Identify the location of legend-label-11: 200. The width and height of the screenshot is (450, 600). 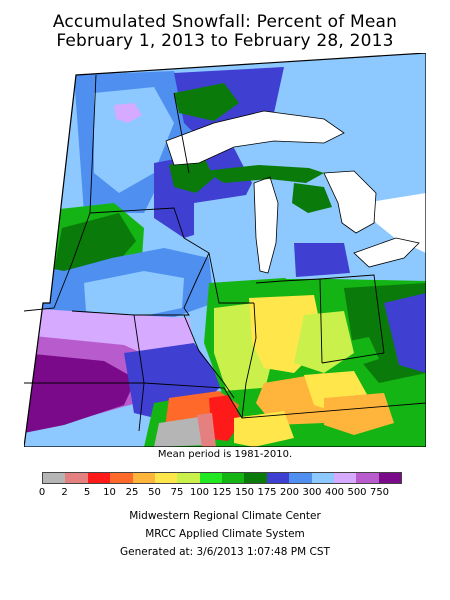
(289, 492).